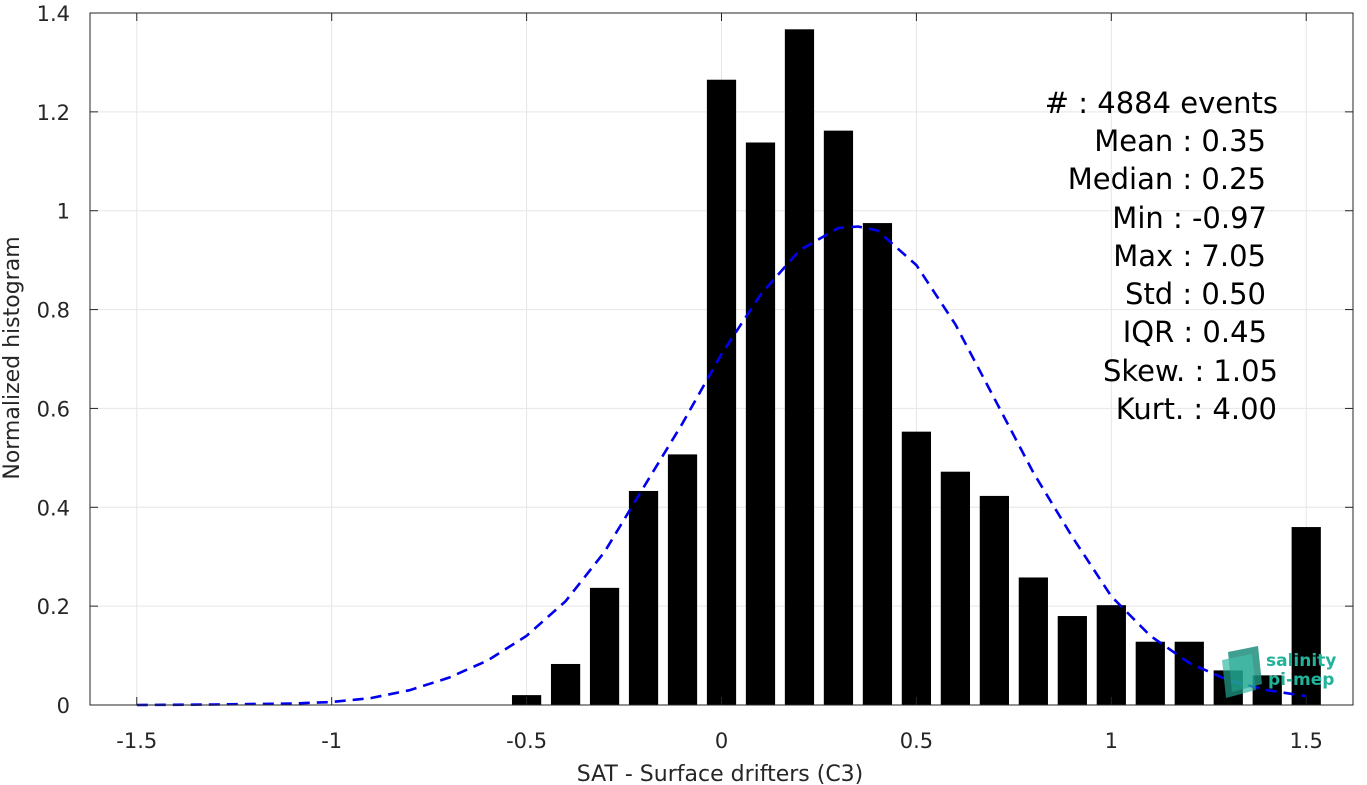  What do you see at coordinates (1161, 103) in the screenshot?
I see `stat-events: # : 4884 events` at bounding box center [1161, 103].